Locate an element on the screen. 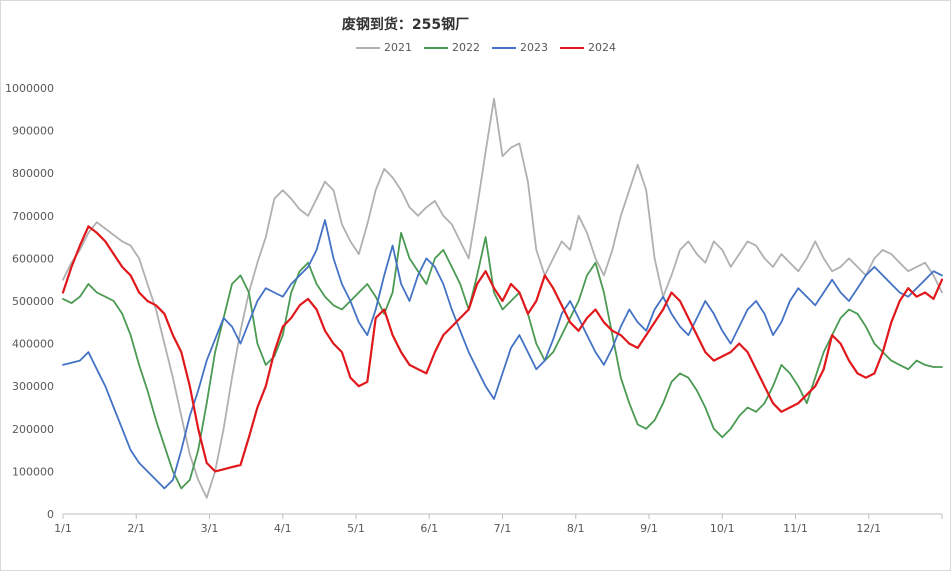 This screenshot has height=571, width=951. y-tick-label: 700000 is located at coordinates (33, 216).